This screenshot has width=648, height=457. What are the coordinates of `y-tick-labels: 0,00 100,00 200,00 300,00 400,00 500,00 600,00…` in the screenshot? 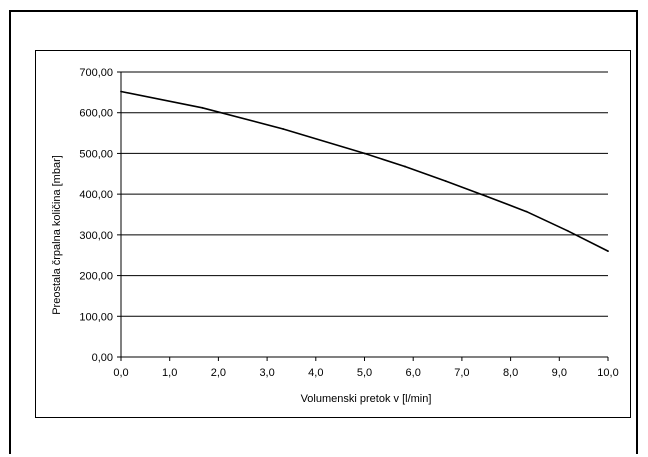 It's located at (96, 215).